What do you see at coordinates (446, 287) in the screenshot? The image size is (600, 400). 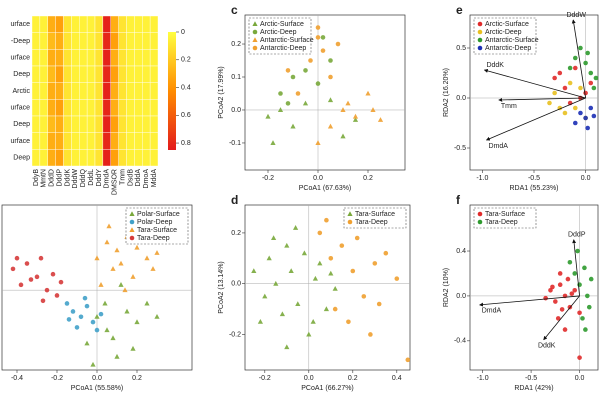 I see `y-axis-label: RDA2 (10%)` at bounding box center [446, 287].